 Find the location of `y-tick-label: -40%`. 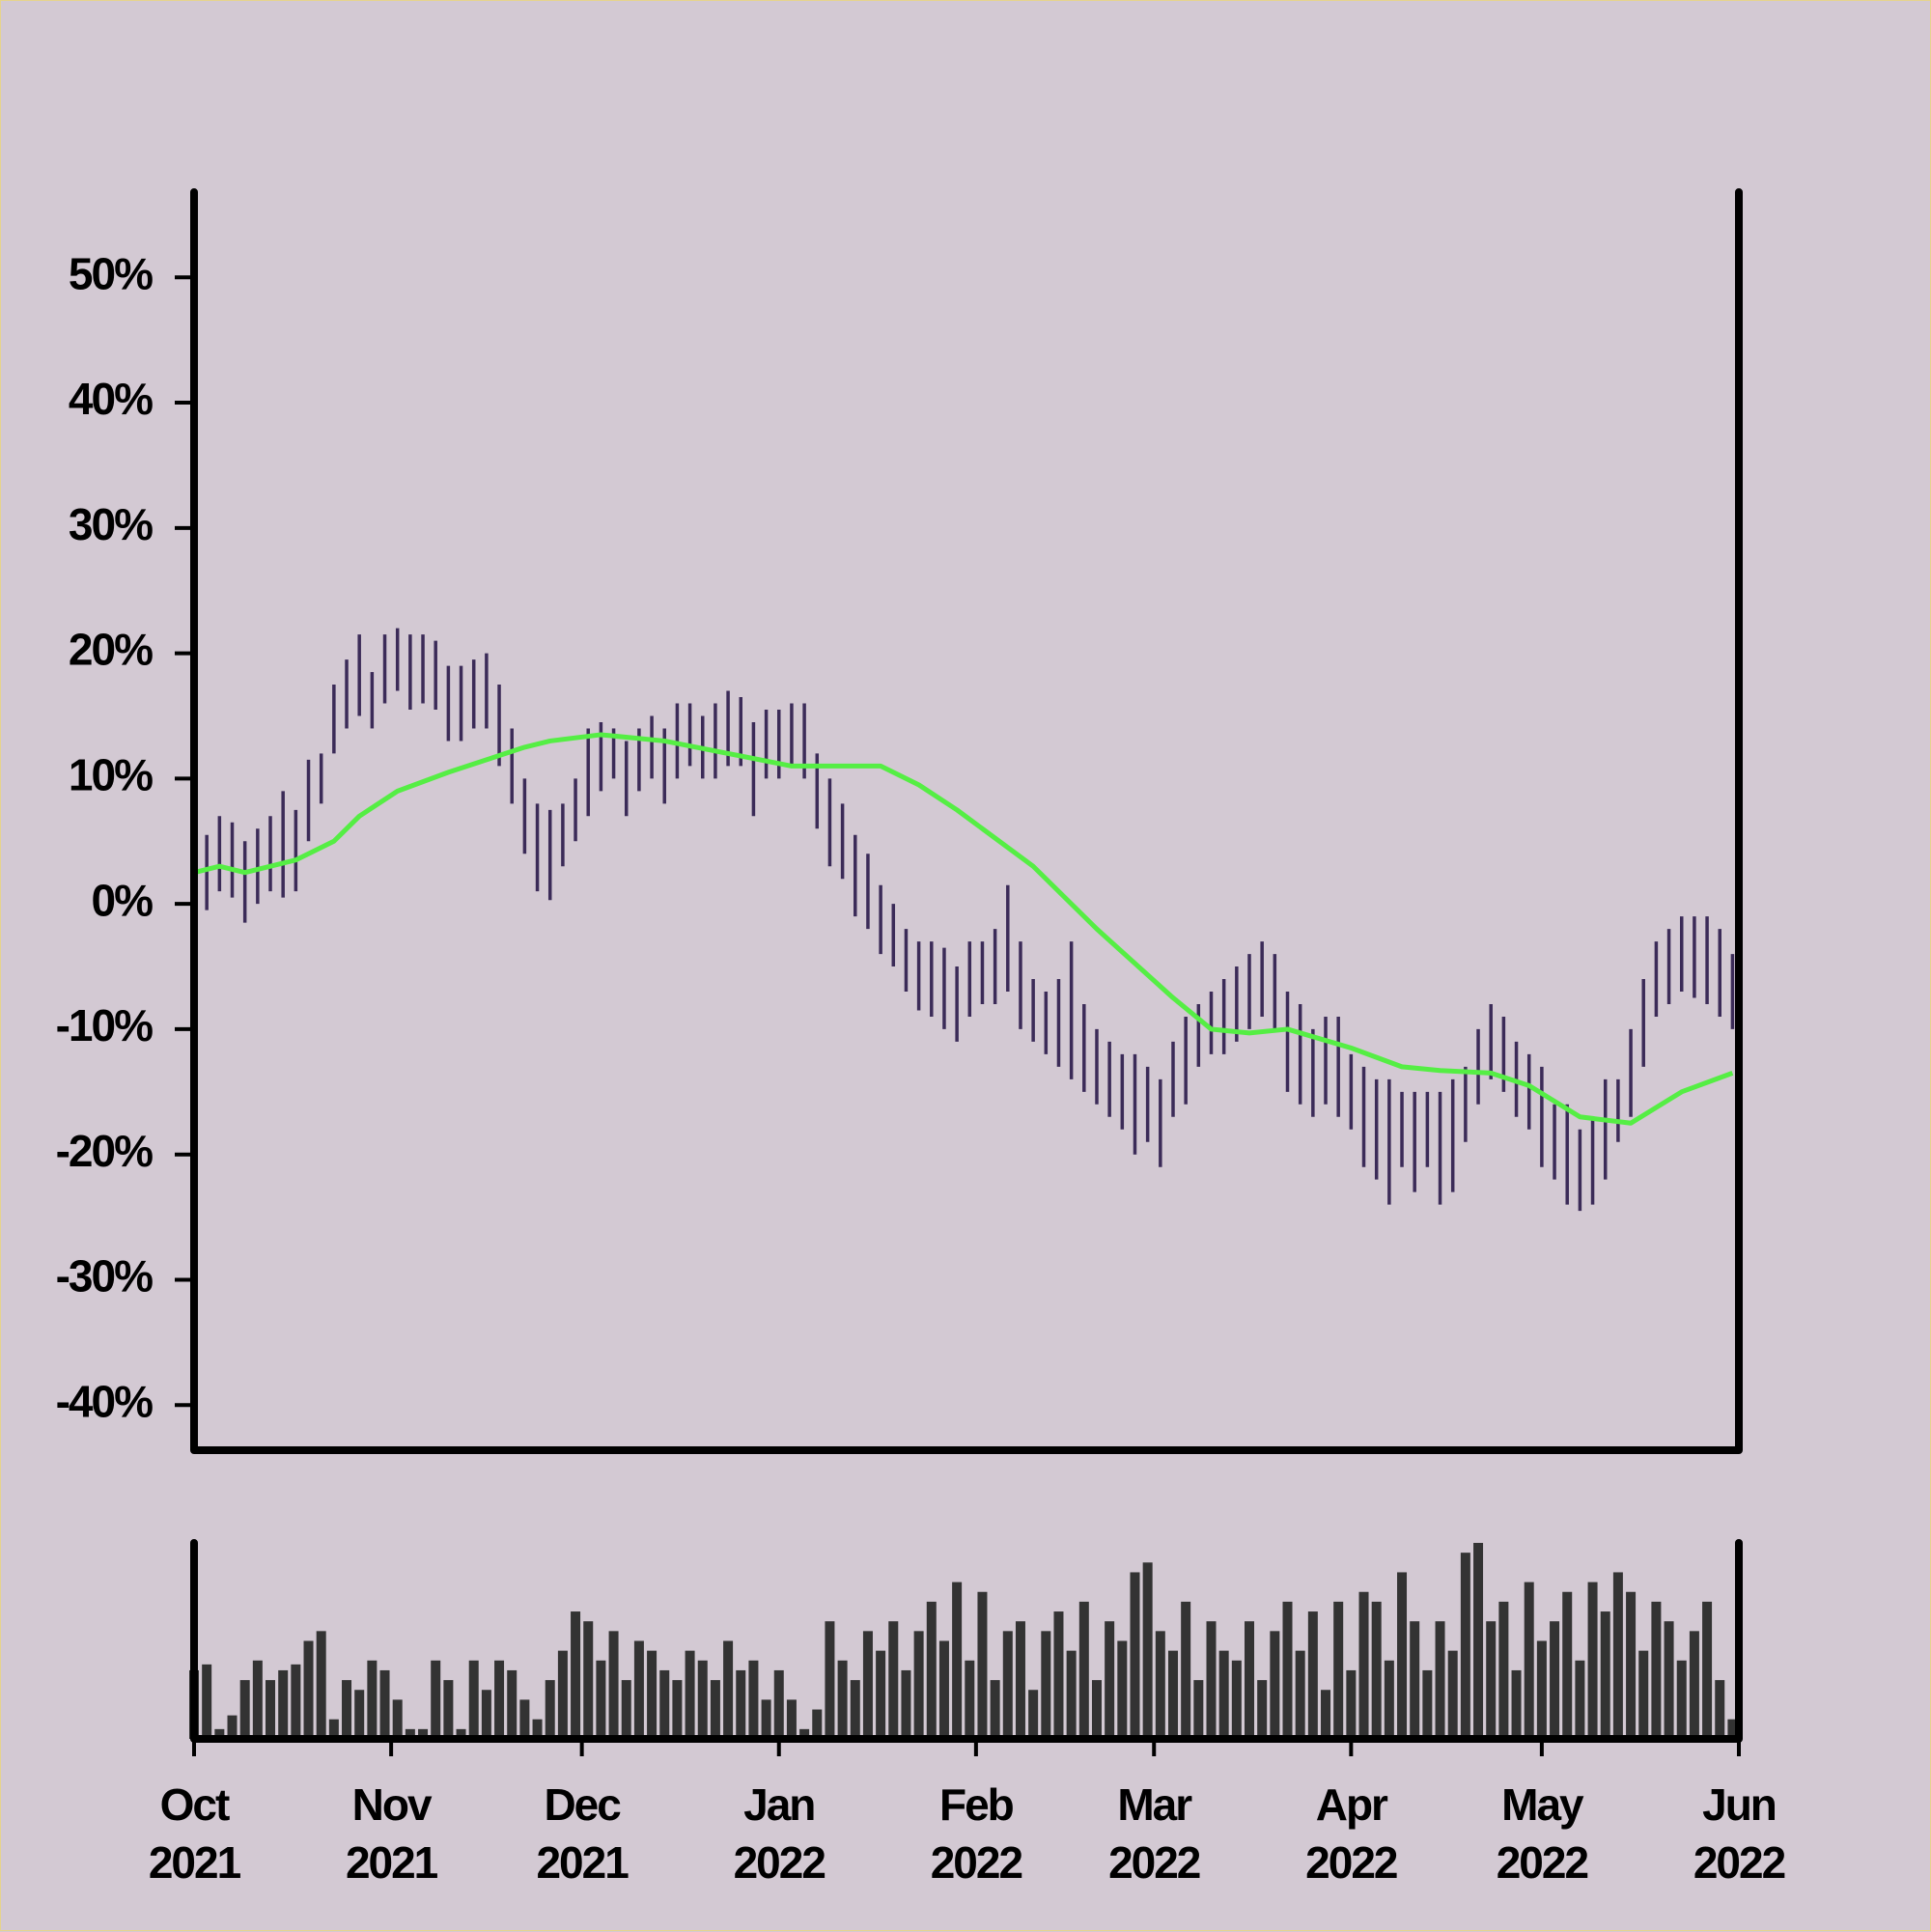

y-tick-label: -40% is located at coordinates (104, 1401).